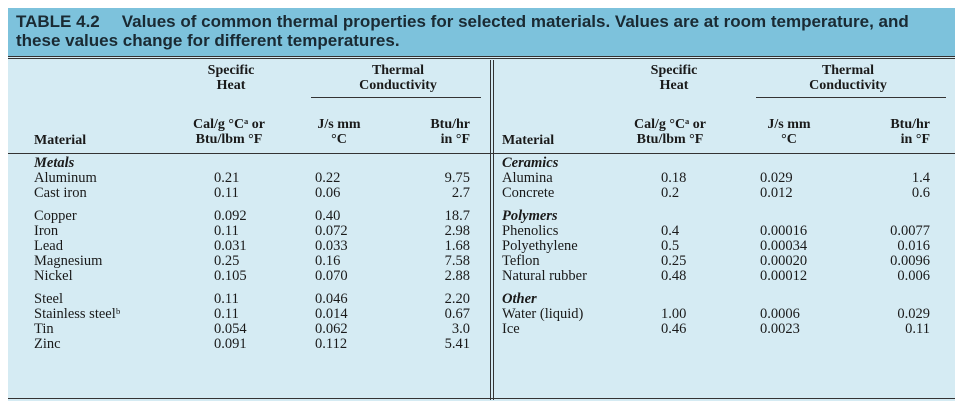  Describe the element at coordinates (328, 193) in the screenshot. I see `js-conductivity-cell: 0.06` at that location.